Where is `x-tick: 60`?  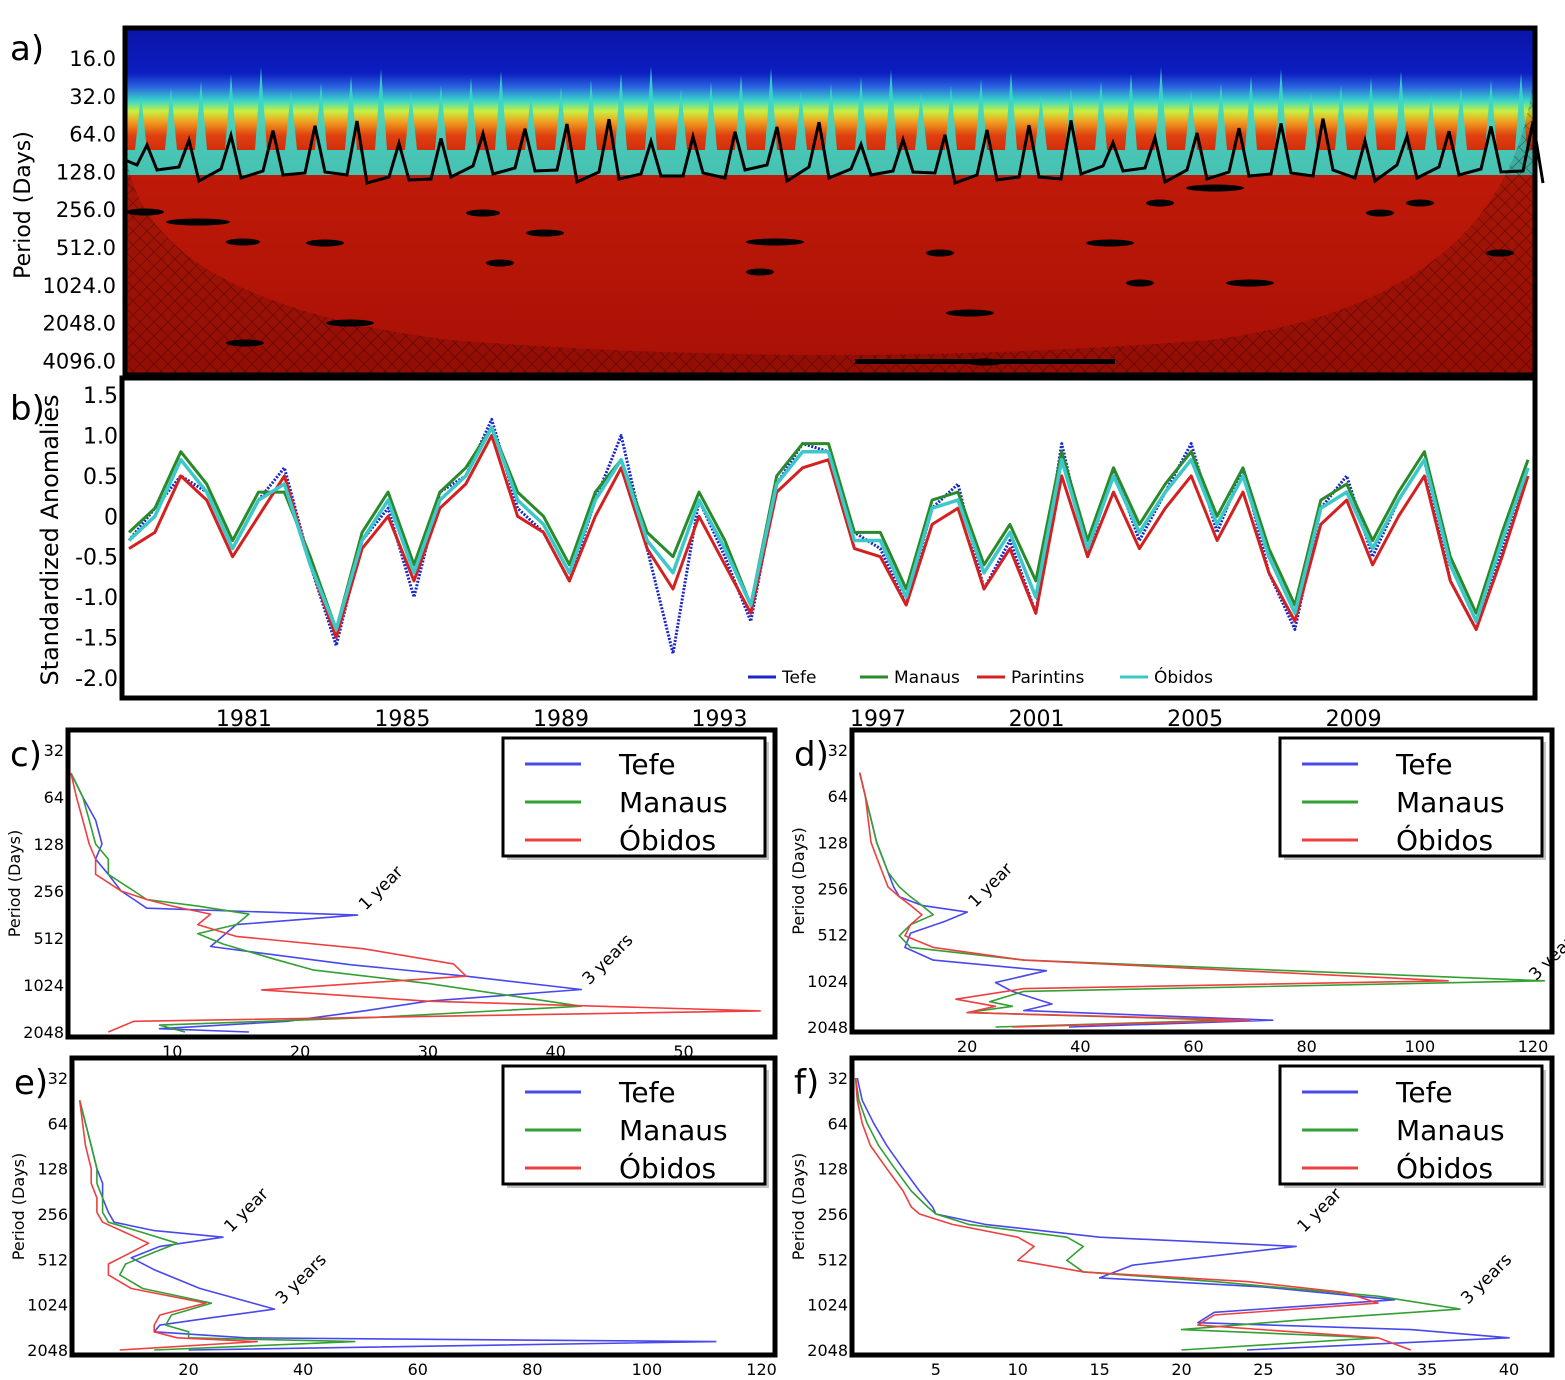 x-tick: 60 is located at coordinates (1193, 1046).